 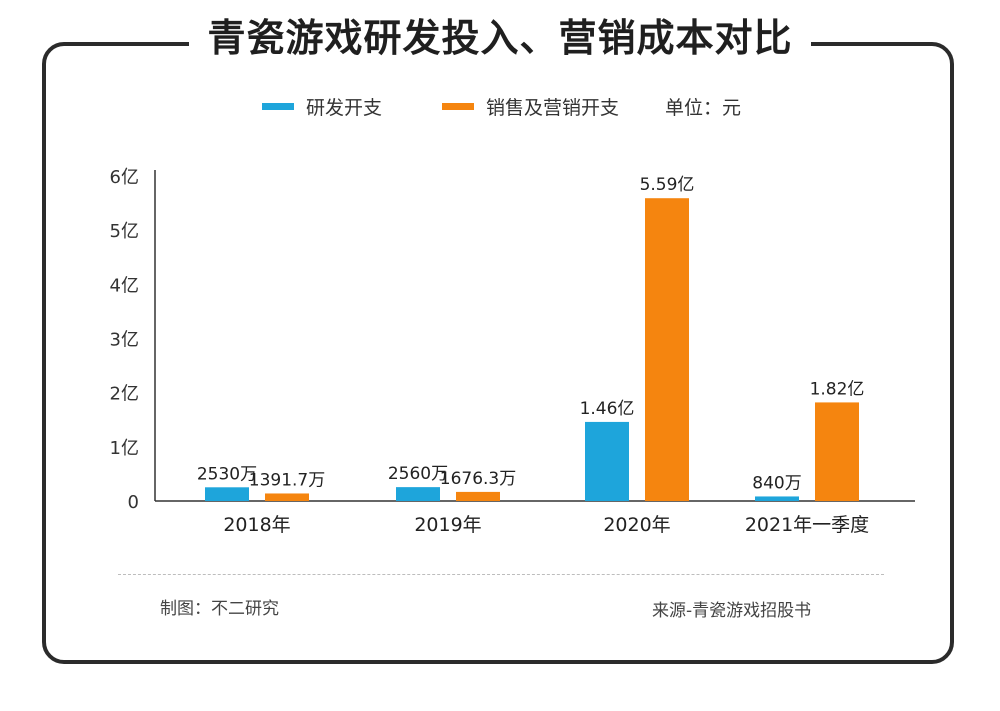 What do you see at coordinates (776, 483) in the screenshot?
I see `data-label: 840万` at bounding box center [776, 483].